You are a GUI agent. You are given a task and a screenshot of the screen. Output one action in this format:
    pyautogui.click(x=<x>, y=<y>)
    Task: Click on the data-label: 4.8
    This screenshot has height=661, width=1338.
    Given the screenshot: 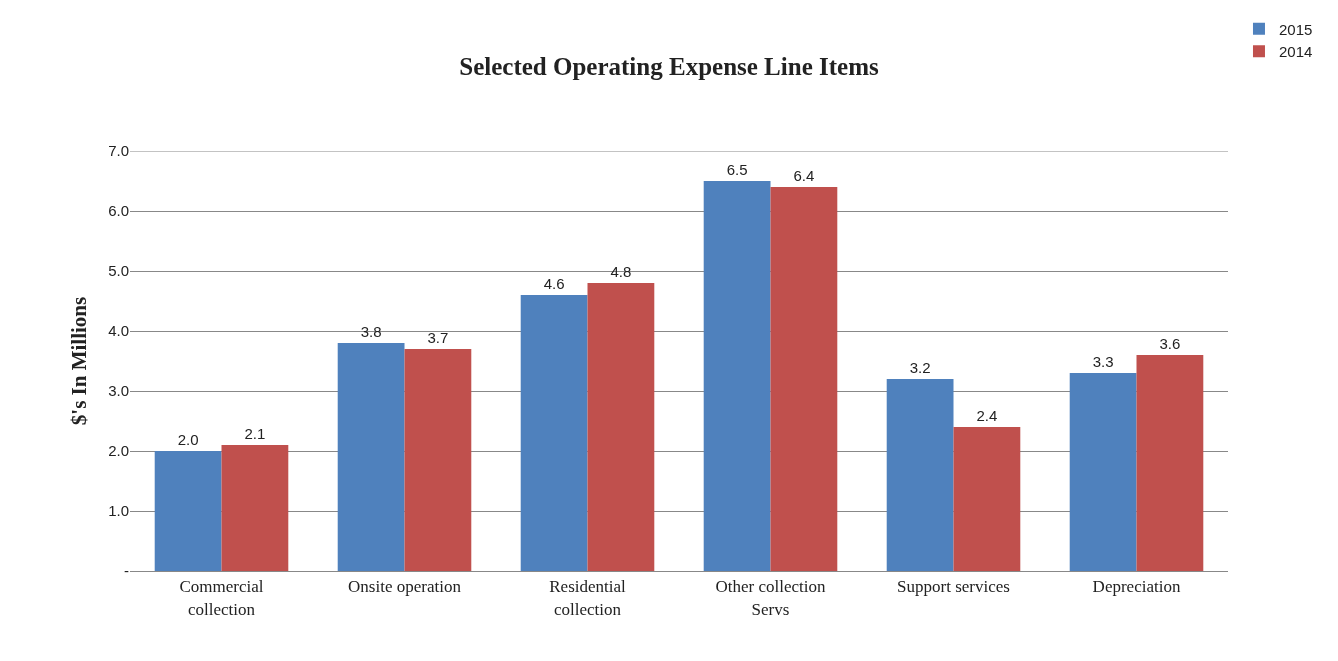 What is the action you would take?
    pyautogui.click(x=621, y=271)
    